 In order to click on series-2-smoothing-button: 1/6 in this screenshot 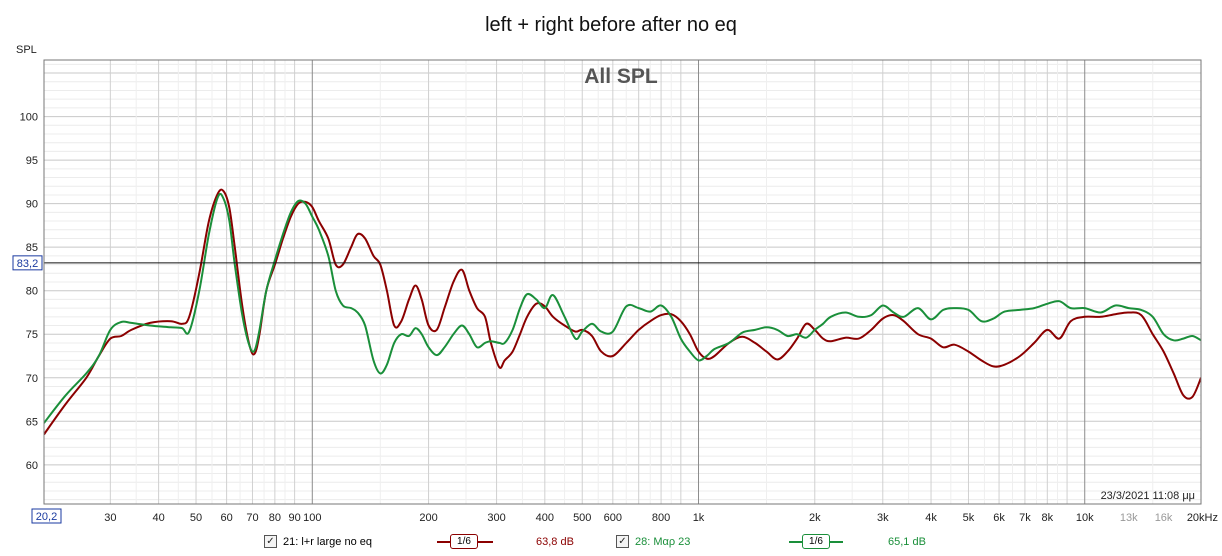, I will do `click(816, 541)`.